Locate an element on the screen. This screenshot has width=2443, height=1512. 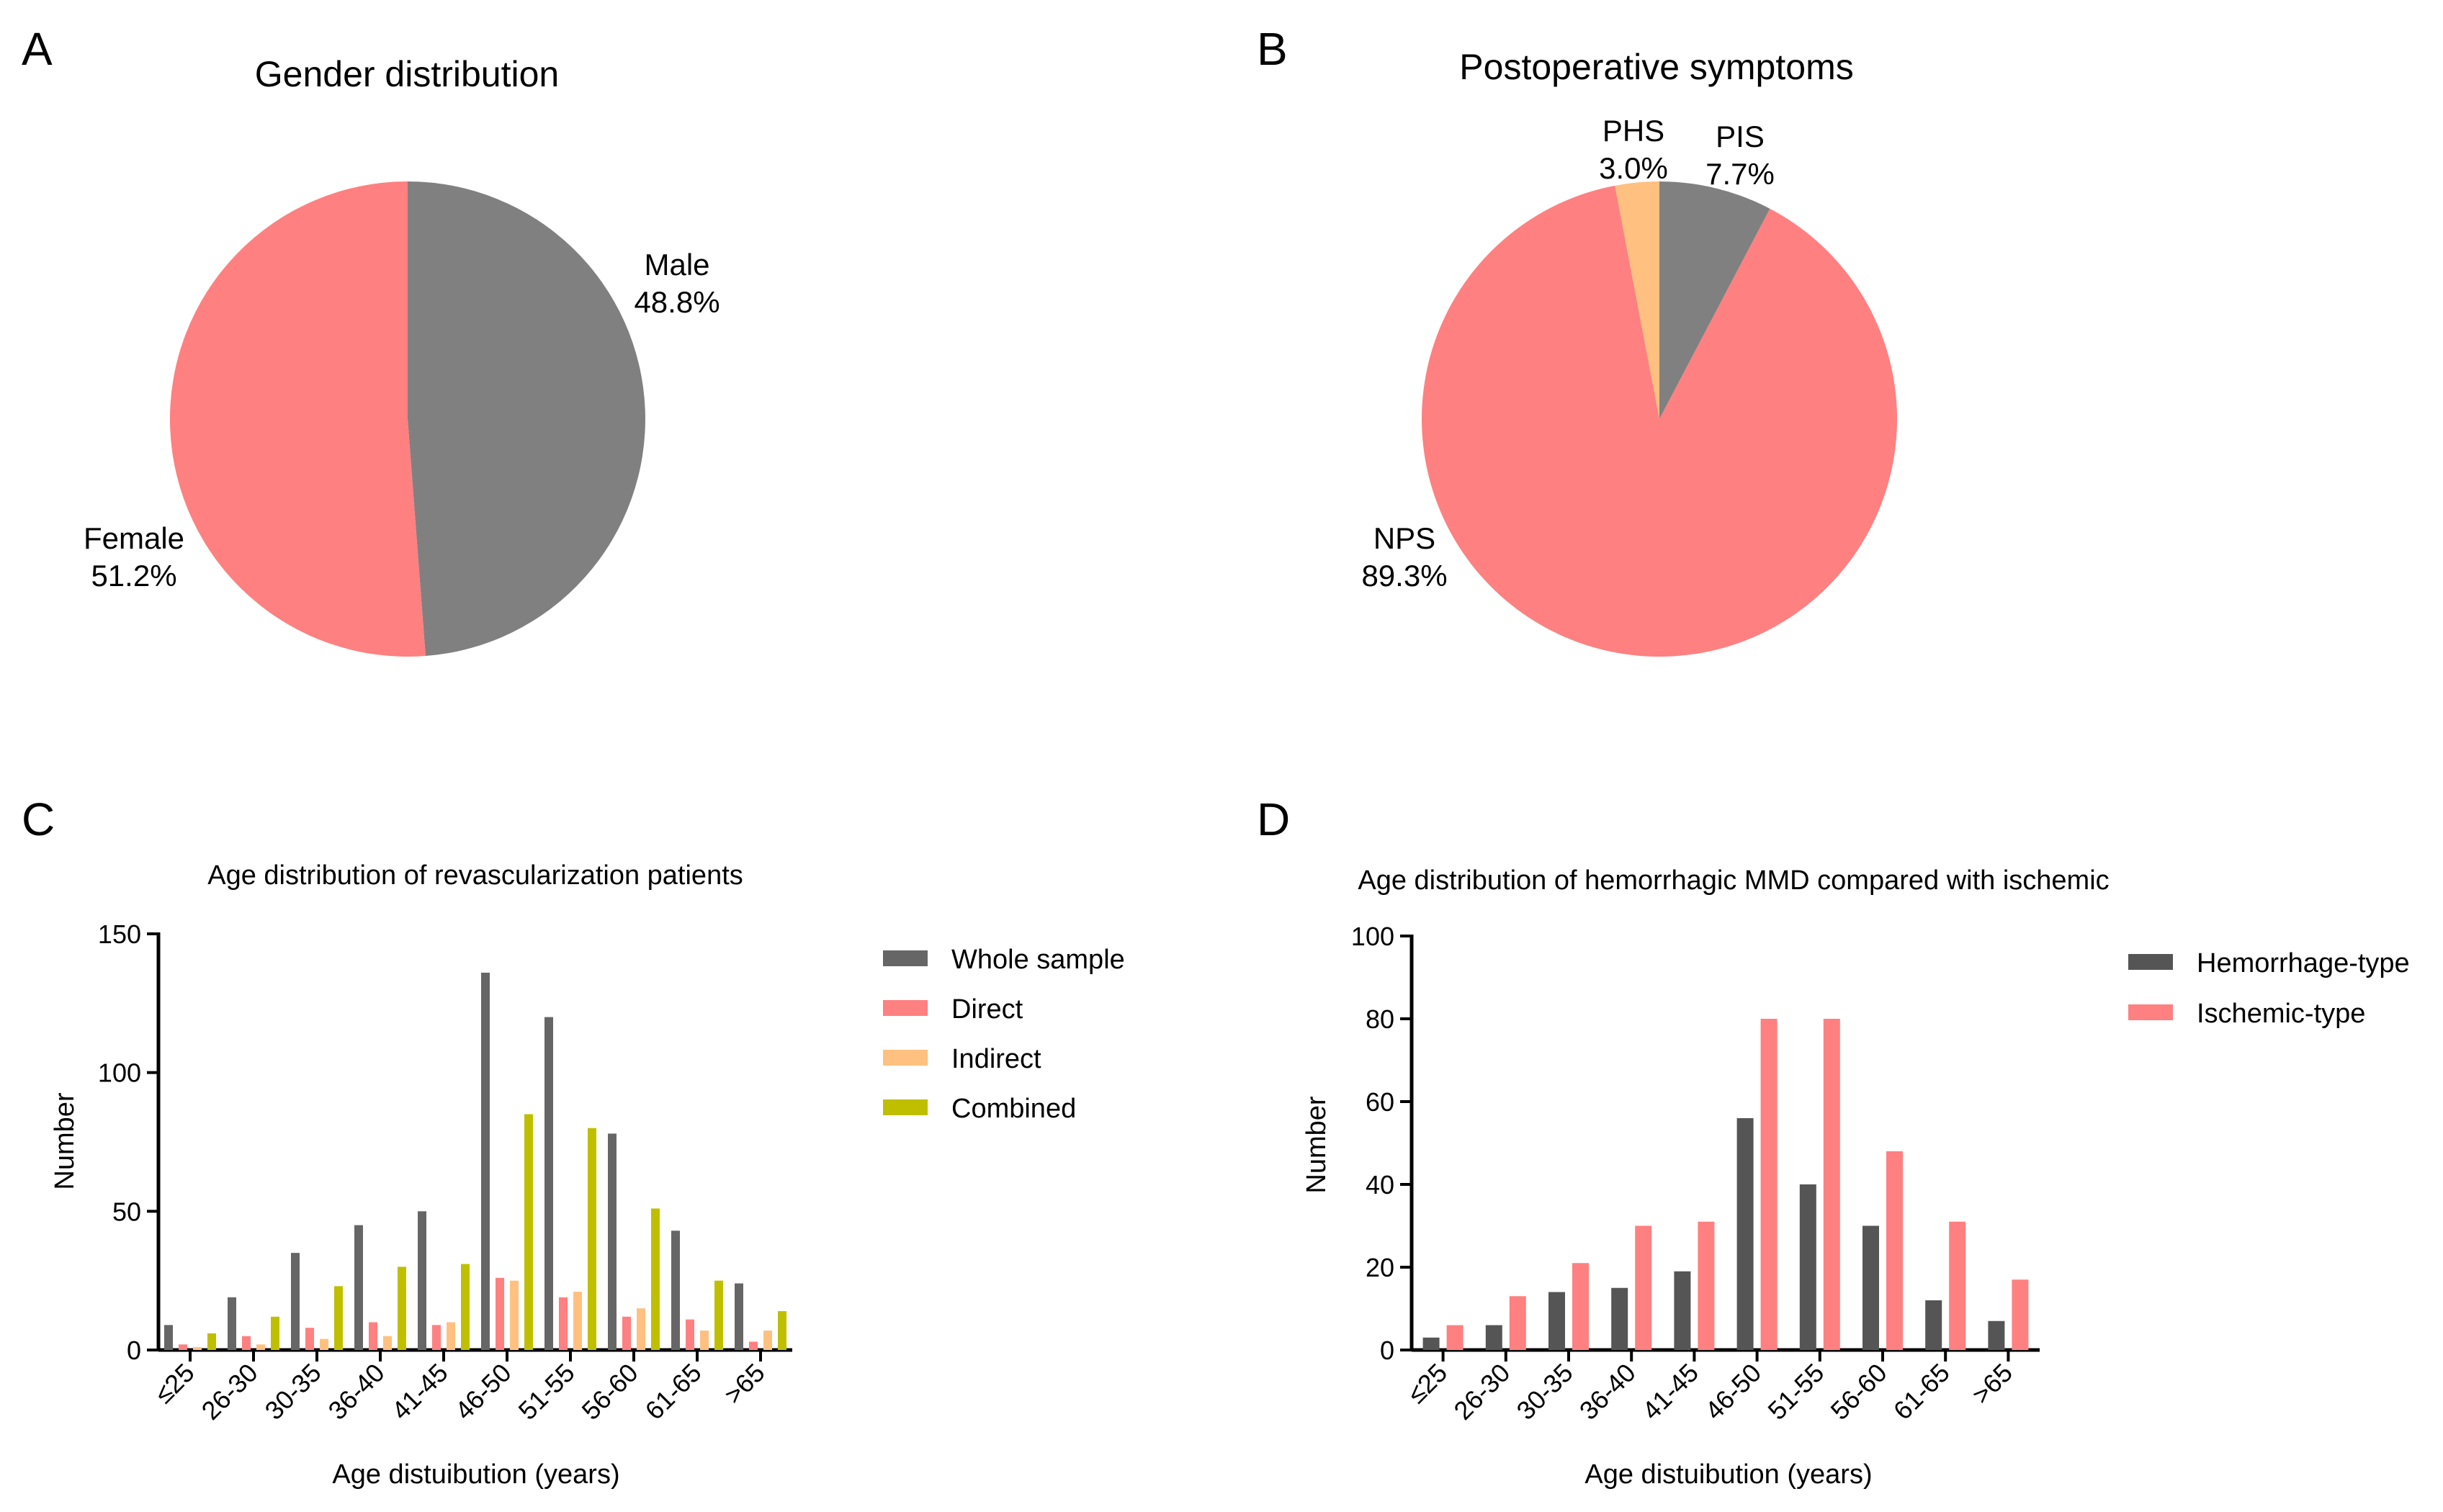
bar-ischemic-type-gt65 is located at coordinates (2020, 1314).